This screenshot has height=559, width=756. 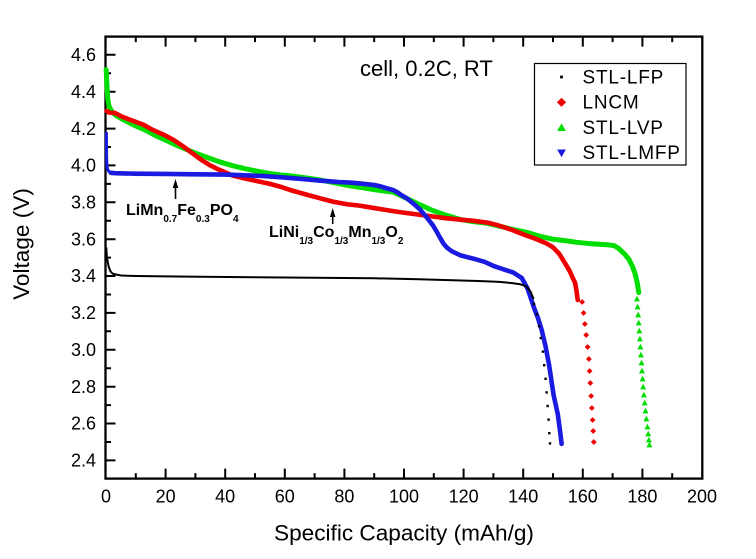 I want to click on svg-text: 200, so click(x=702, y=497).